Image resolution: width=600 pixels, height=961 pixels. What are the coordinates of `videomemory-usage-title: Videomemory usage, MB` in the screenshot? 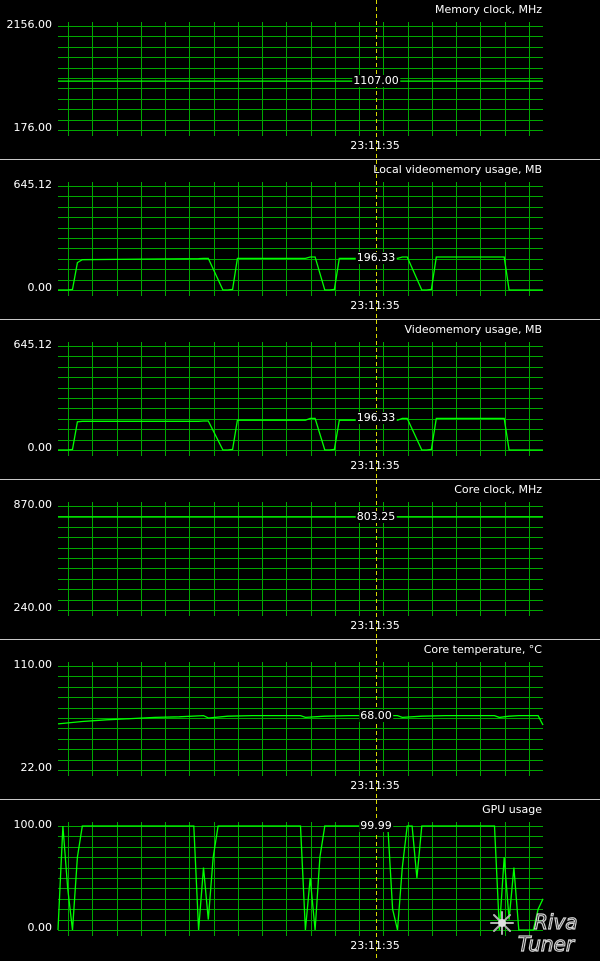 It's located at (473, 329).